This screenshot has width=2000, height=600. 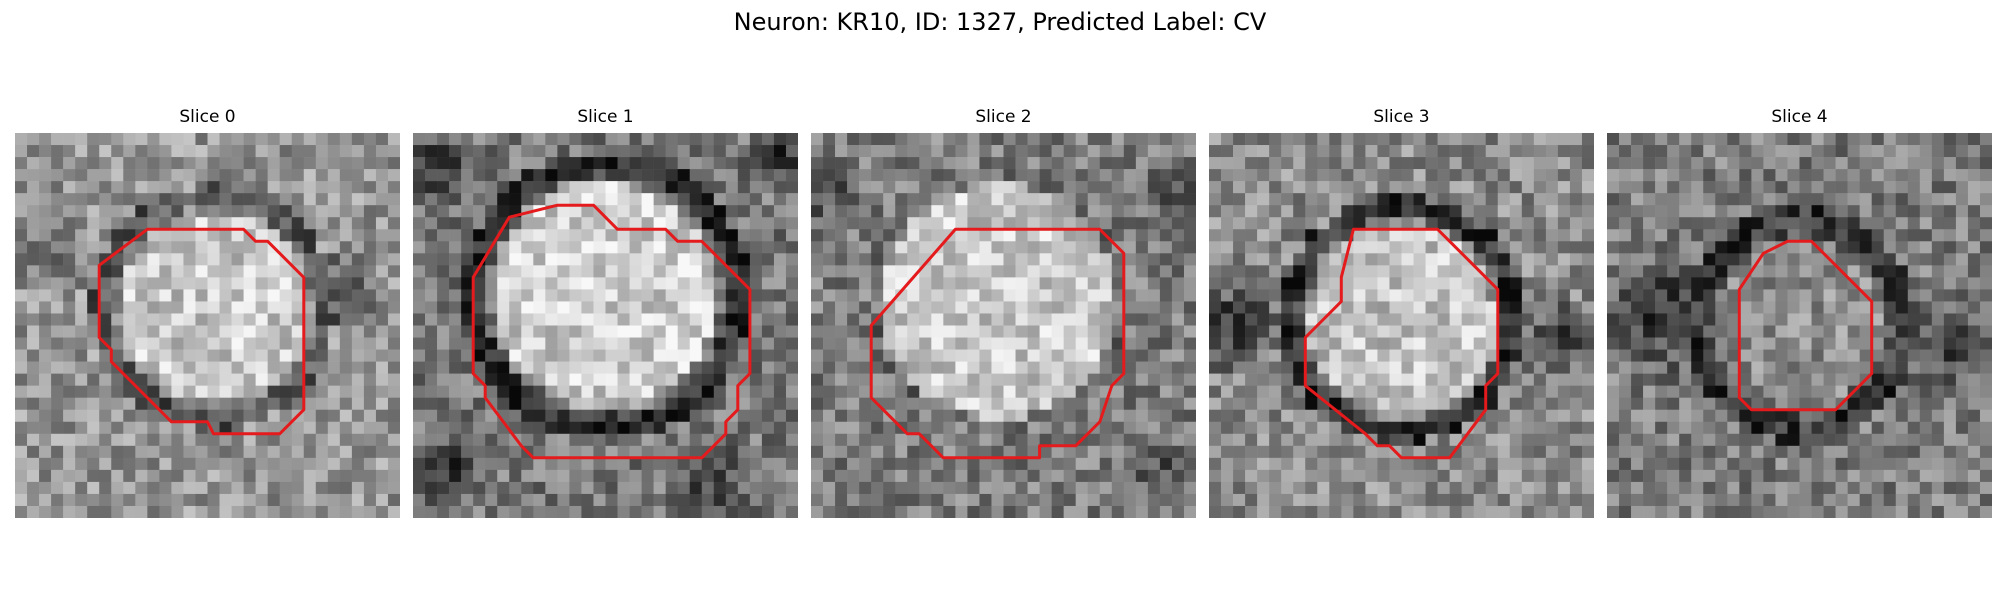 What do you see at coordinates (605, 117) in the screenshot?
I see `slice-title-1: Slice 1` at bounding box center [605, 117].